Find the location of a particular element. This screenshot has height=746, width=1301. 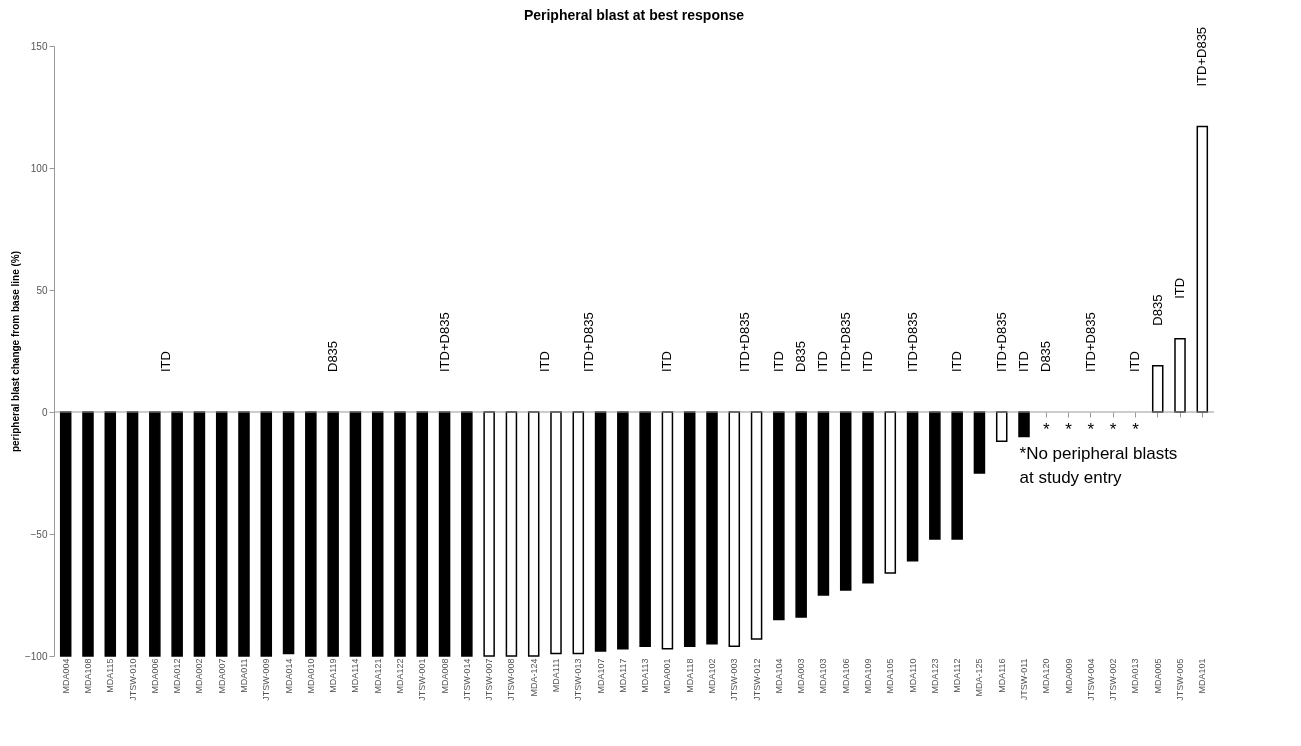

x-tick-label: MDA101 is located at coordinates (1202, 676).